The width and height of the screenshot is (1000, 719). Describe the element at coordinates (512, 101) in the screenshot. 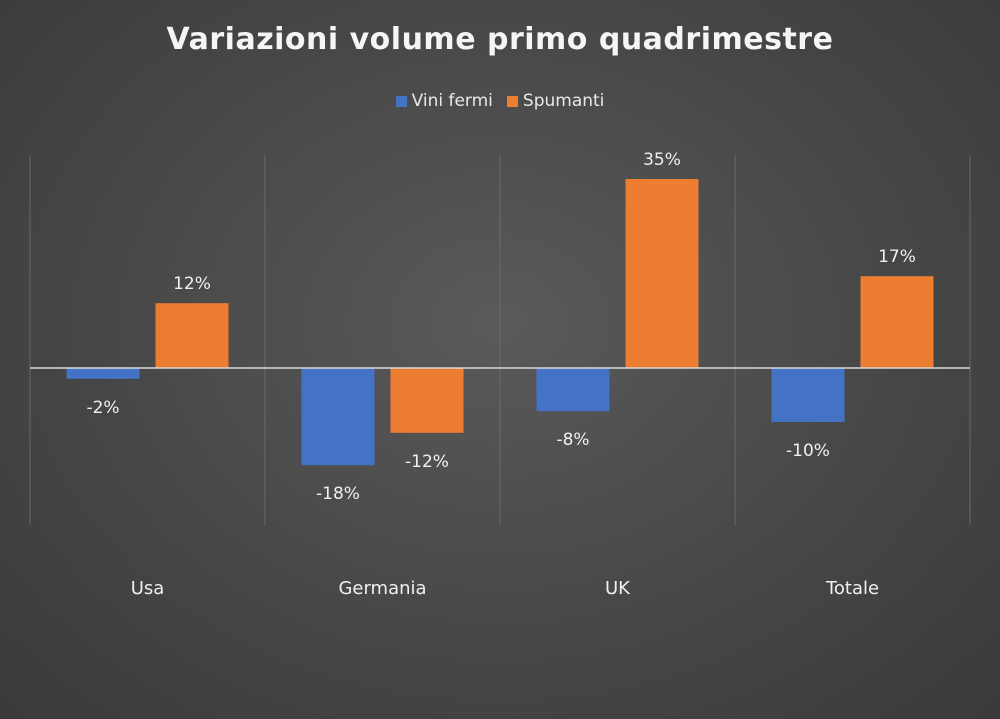

I see `legend-swatch-spumanti` at that location.